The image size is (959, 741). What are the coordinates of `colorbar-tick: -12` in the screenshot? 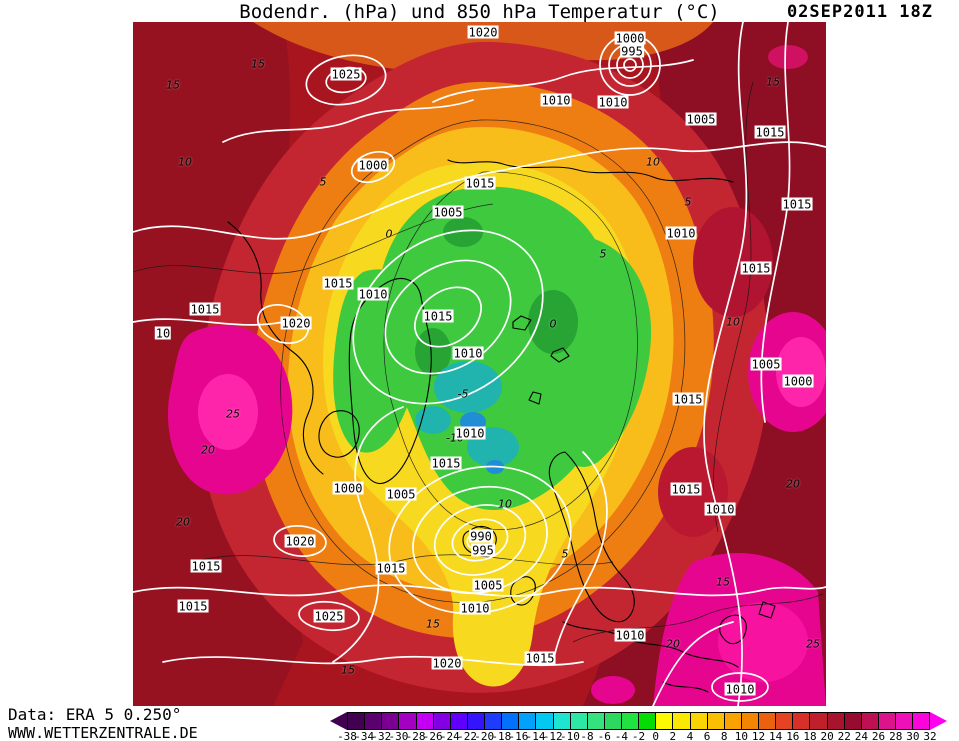 It's located at (552, 735).